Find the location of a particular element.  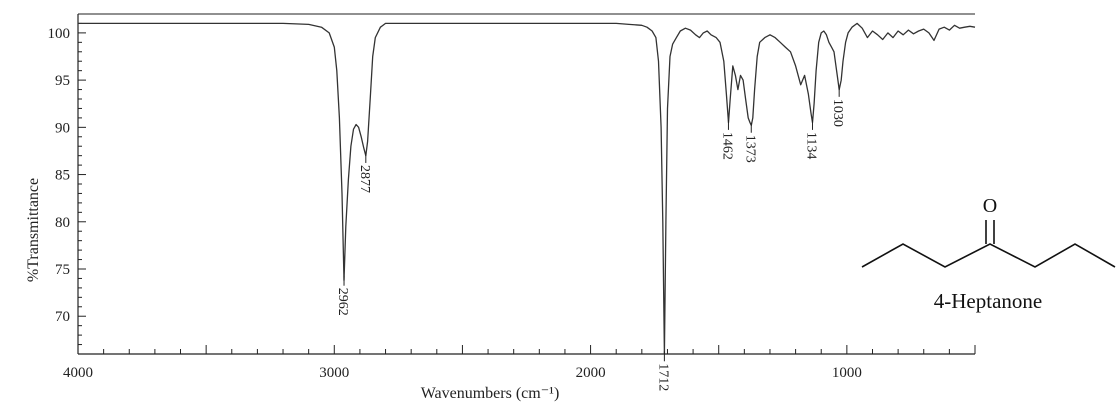

peak-label: 1134 is located at coordinates (811, 145).